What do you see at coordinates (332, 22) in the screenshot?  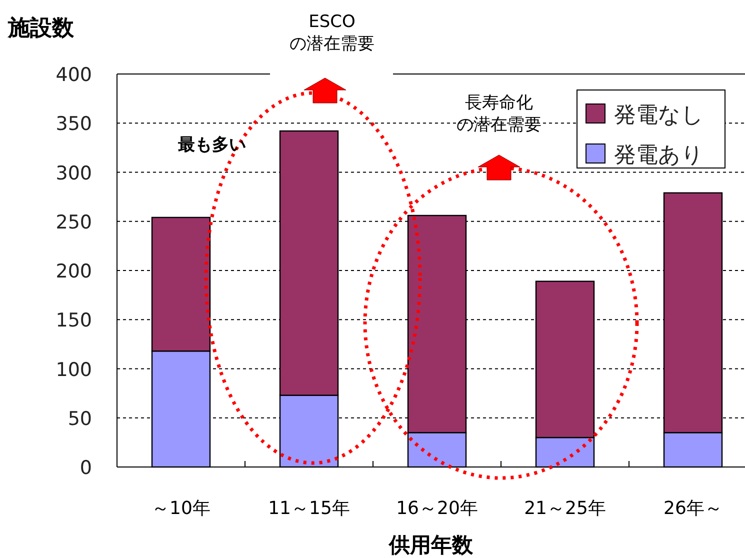 I see `text: ESCO` at bounding box center [332, 22].